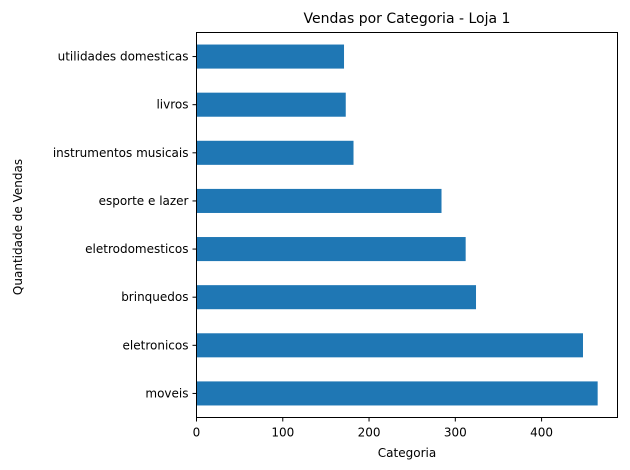  Describe the element at coordinates (397, 393) in the screenshot. I see `bar-moveis` at that location.